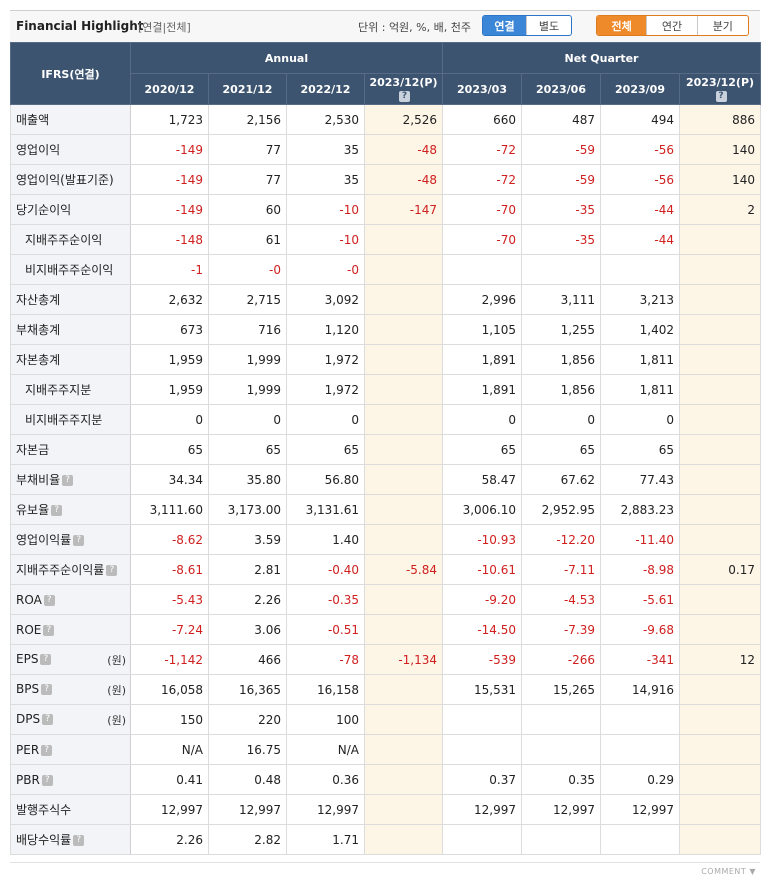 This screenshot has width=770, height=881. What do you see at coordinates (482, 629) in the screenshot?
I see `table-cell: -14.50` at bounding box center [482, 629].